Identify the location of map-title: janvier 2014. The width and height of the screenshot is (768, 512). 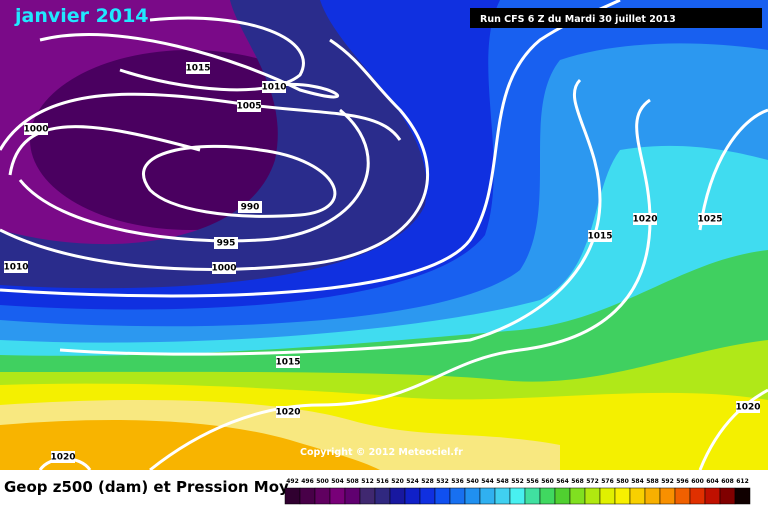
(81, 16).